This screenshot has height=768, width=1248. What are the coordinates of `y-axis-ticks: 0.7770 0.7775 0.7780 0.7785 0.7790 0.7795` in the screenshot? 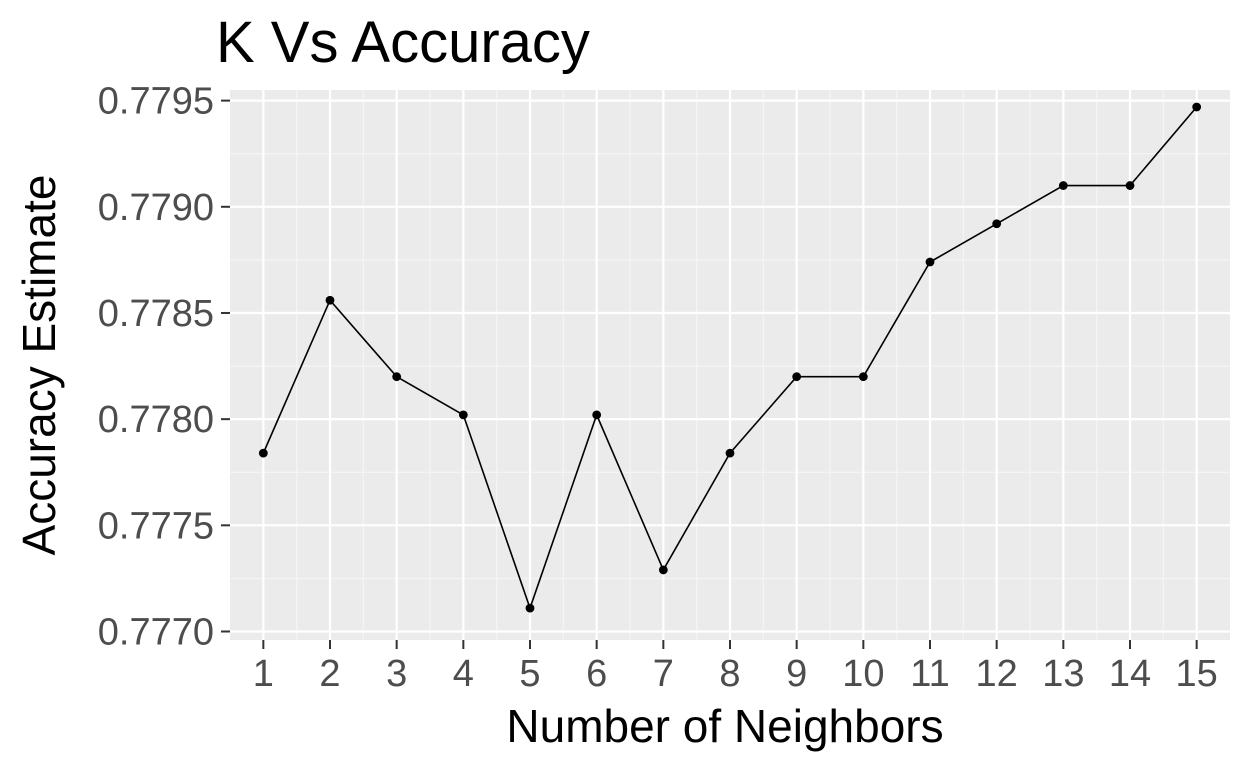 It's located at (164, 367).